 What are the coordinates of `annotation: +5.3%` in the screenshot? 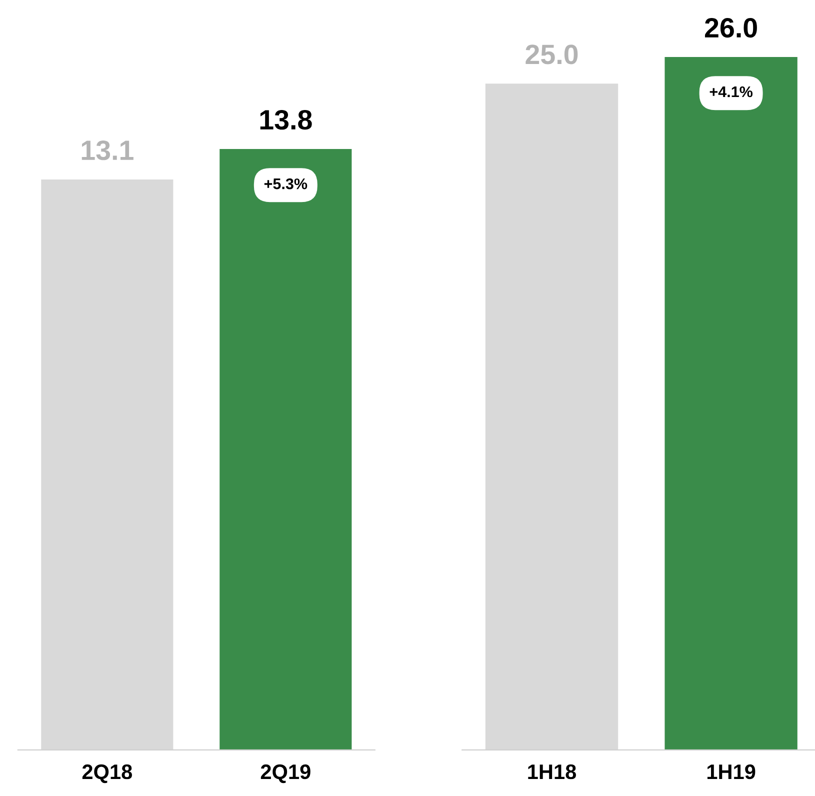 It's located at (286, 184).